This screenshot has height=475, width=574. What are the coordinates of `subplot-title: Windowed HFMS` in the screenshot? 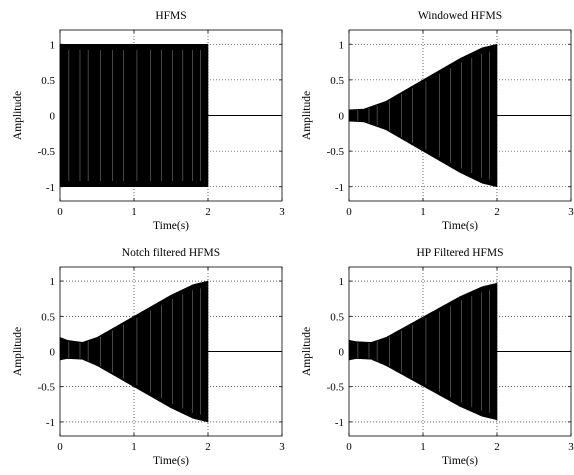 It's located at (460, 16).